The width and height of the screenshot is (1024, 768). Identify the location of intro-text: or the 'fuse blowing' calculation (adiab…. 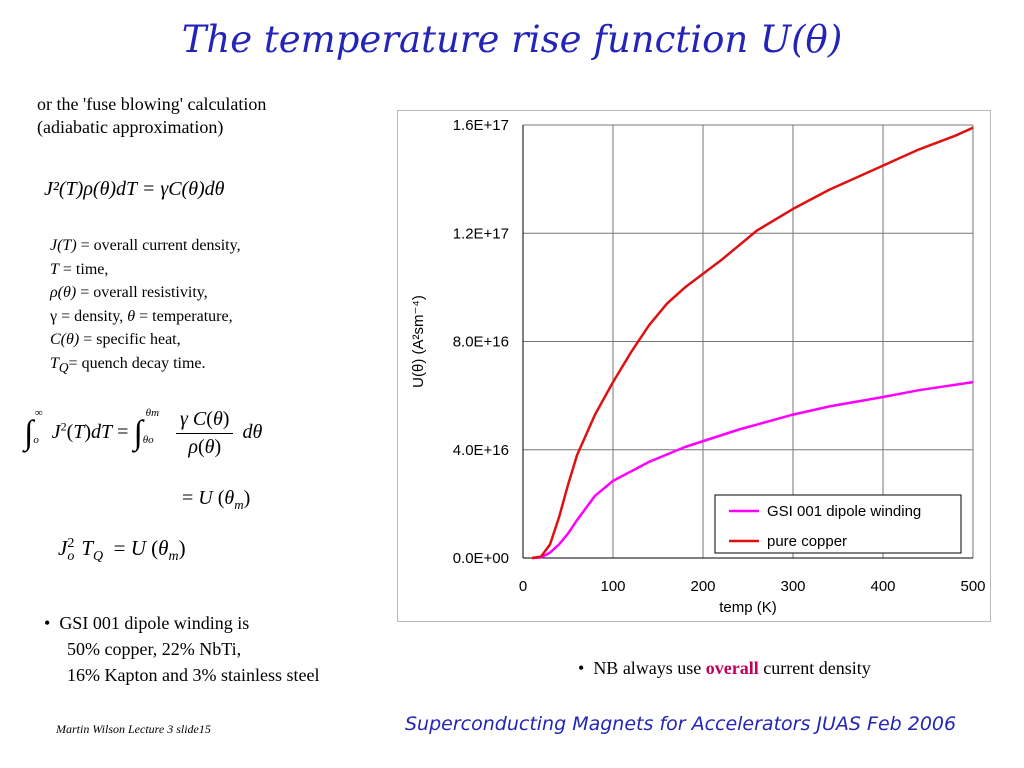
(151, 116).